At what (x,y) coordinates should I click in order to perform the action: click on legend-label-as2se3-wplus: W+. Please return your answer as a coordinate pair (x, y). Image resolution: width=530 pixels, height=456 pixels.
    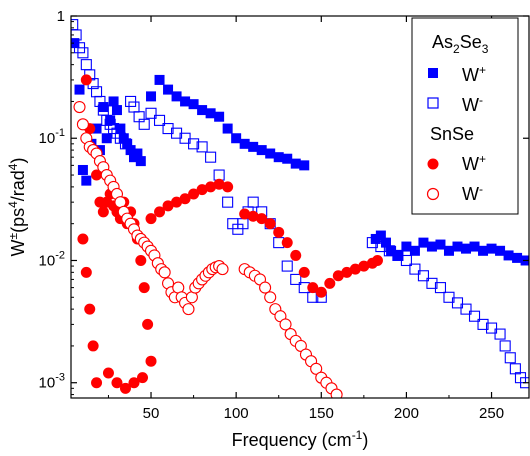
    Looking at the image, I should click on (474, 74).